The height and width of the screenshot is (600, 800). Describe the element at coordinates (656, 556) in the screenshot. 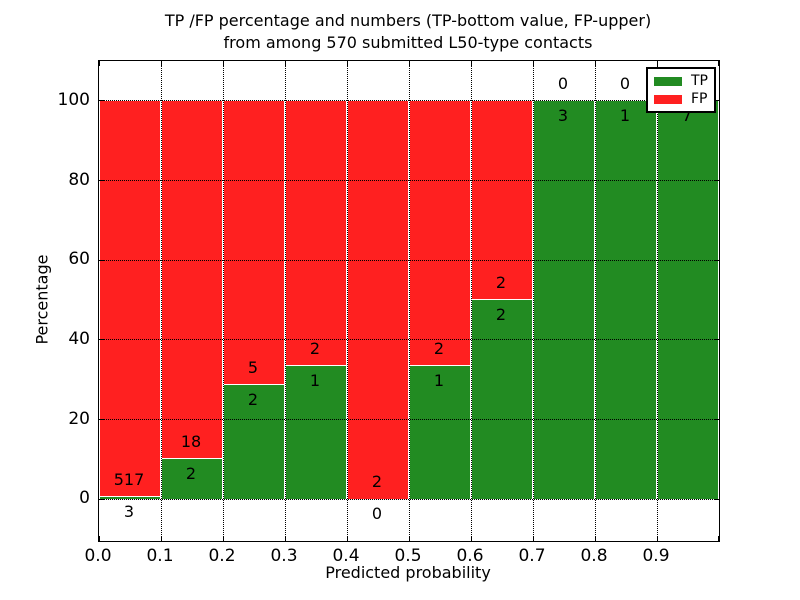

I see `x-tick-label: 0.9` at that location.